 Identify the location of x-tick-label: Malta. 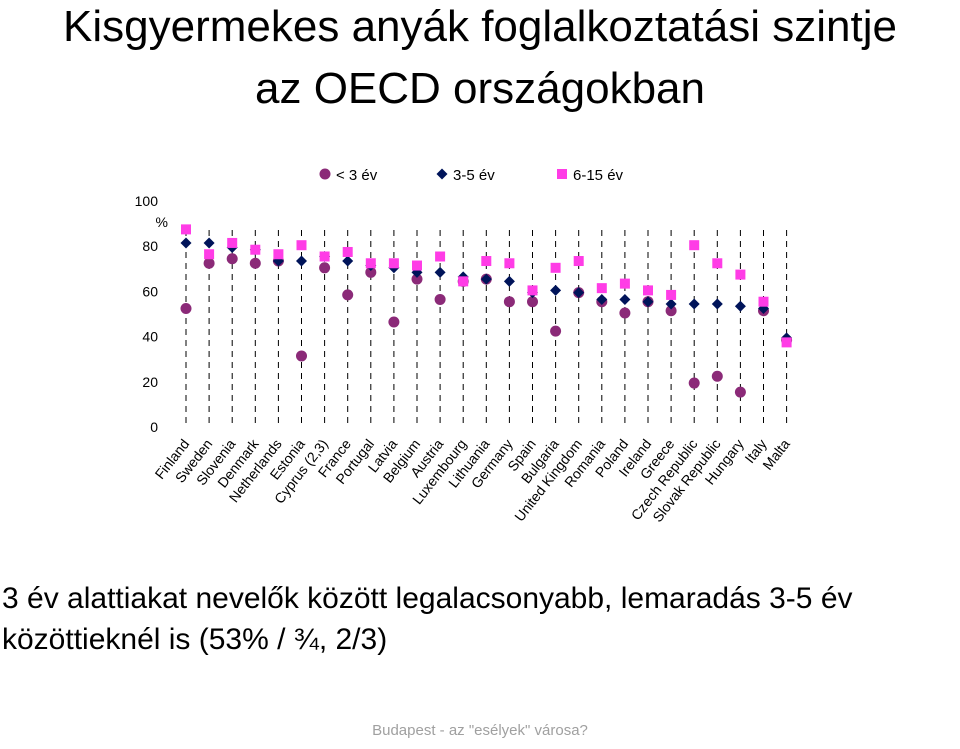
(776, 454).